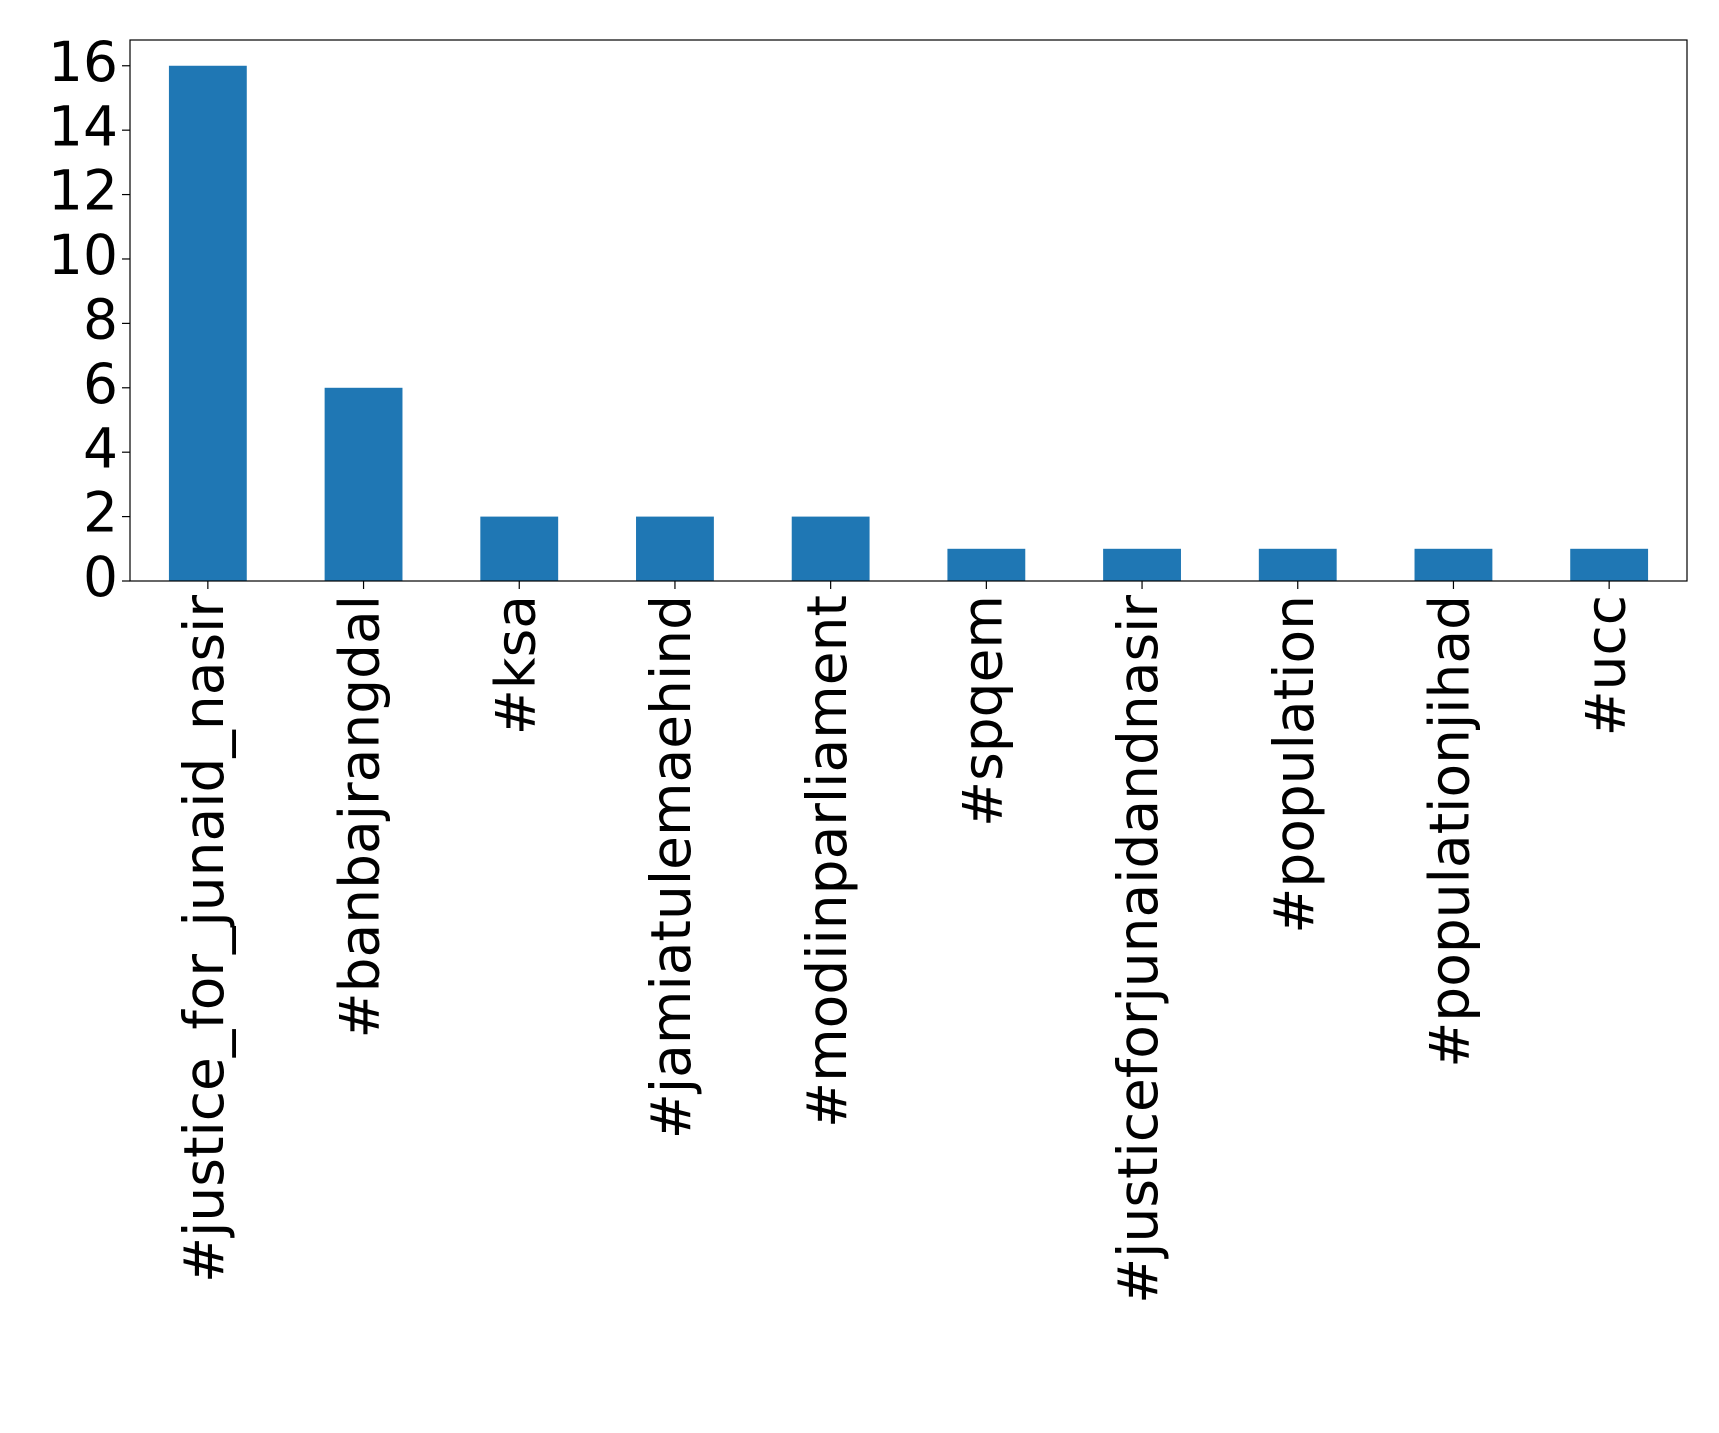 Image resolution: width=1719 pixels, height=1433 pixels. Describe the element at coordinates (515, 665) in the screenshot. I see `x-tick-label: #ksa` at that location.